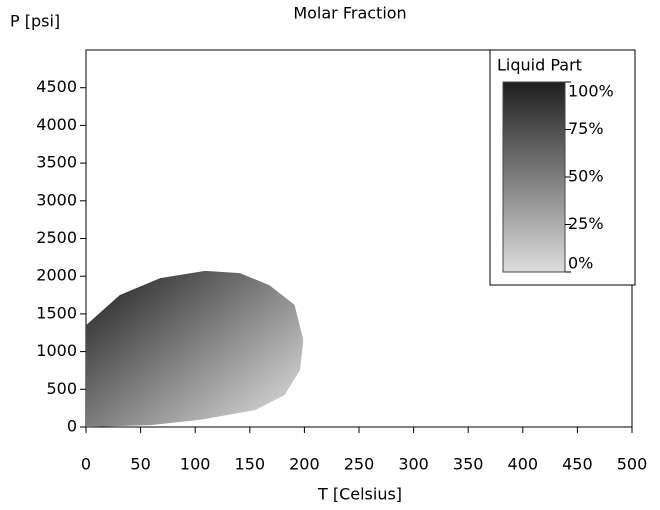 This screenshot has height=510, width=660. I want to click on x-tick-label: 0, so click(86, 464).